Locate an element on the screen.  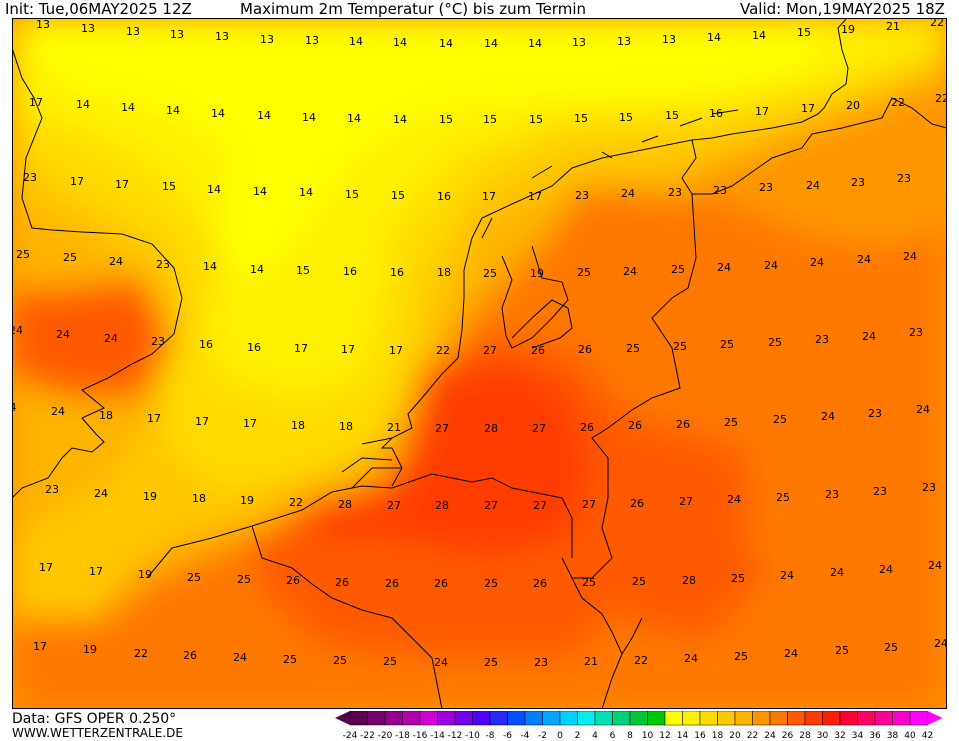
temperature-label: 18 is located at coordinates (106, 415).